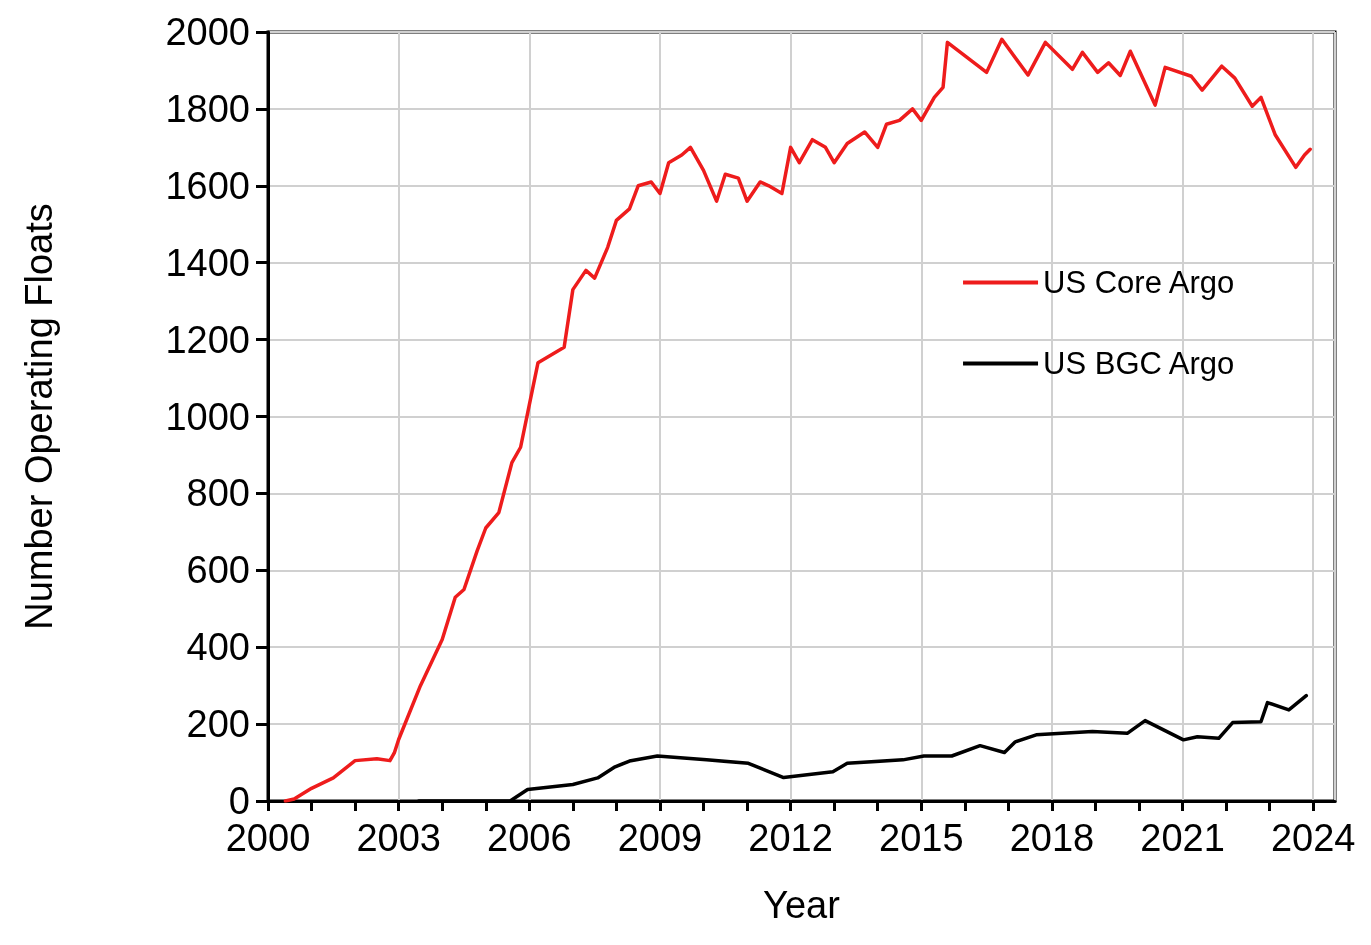 This screenshot has height=945, width=1371. Describe the element at coordinates (207, 262) in the screenshot. I see `y-tick-label: 1400` at that location.